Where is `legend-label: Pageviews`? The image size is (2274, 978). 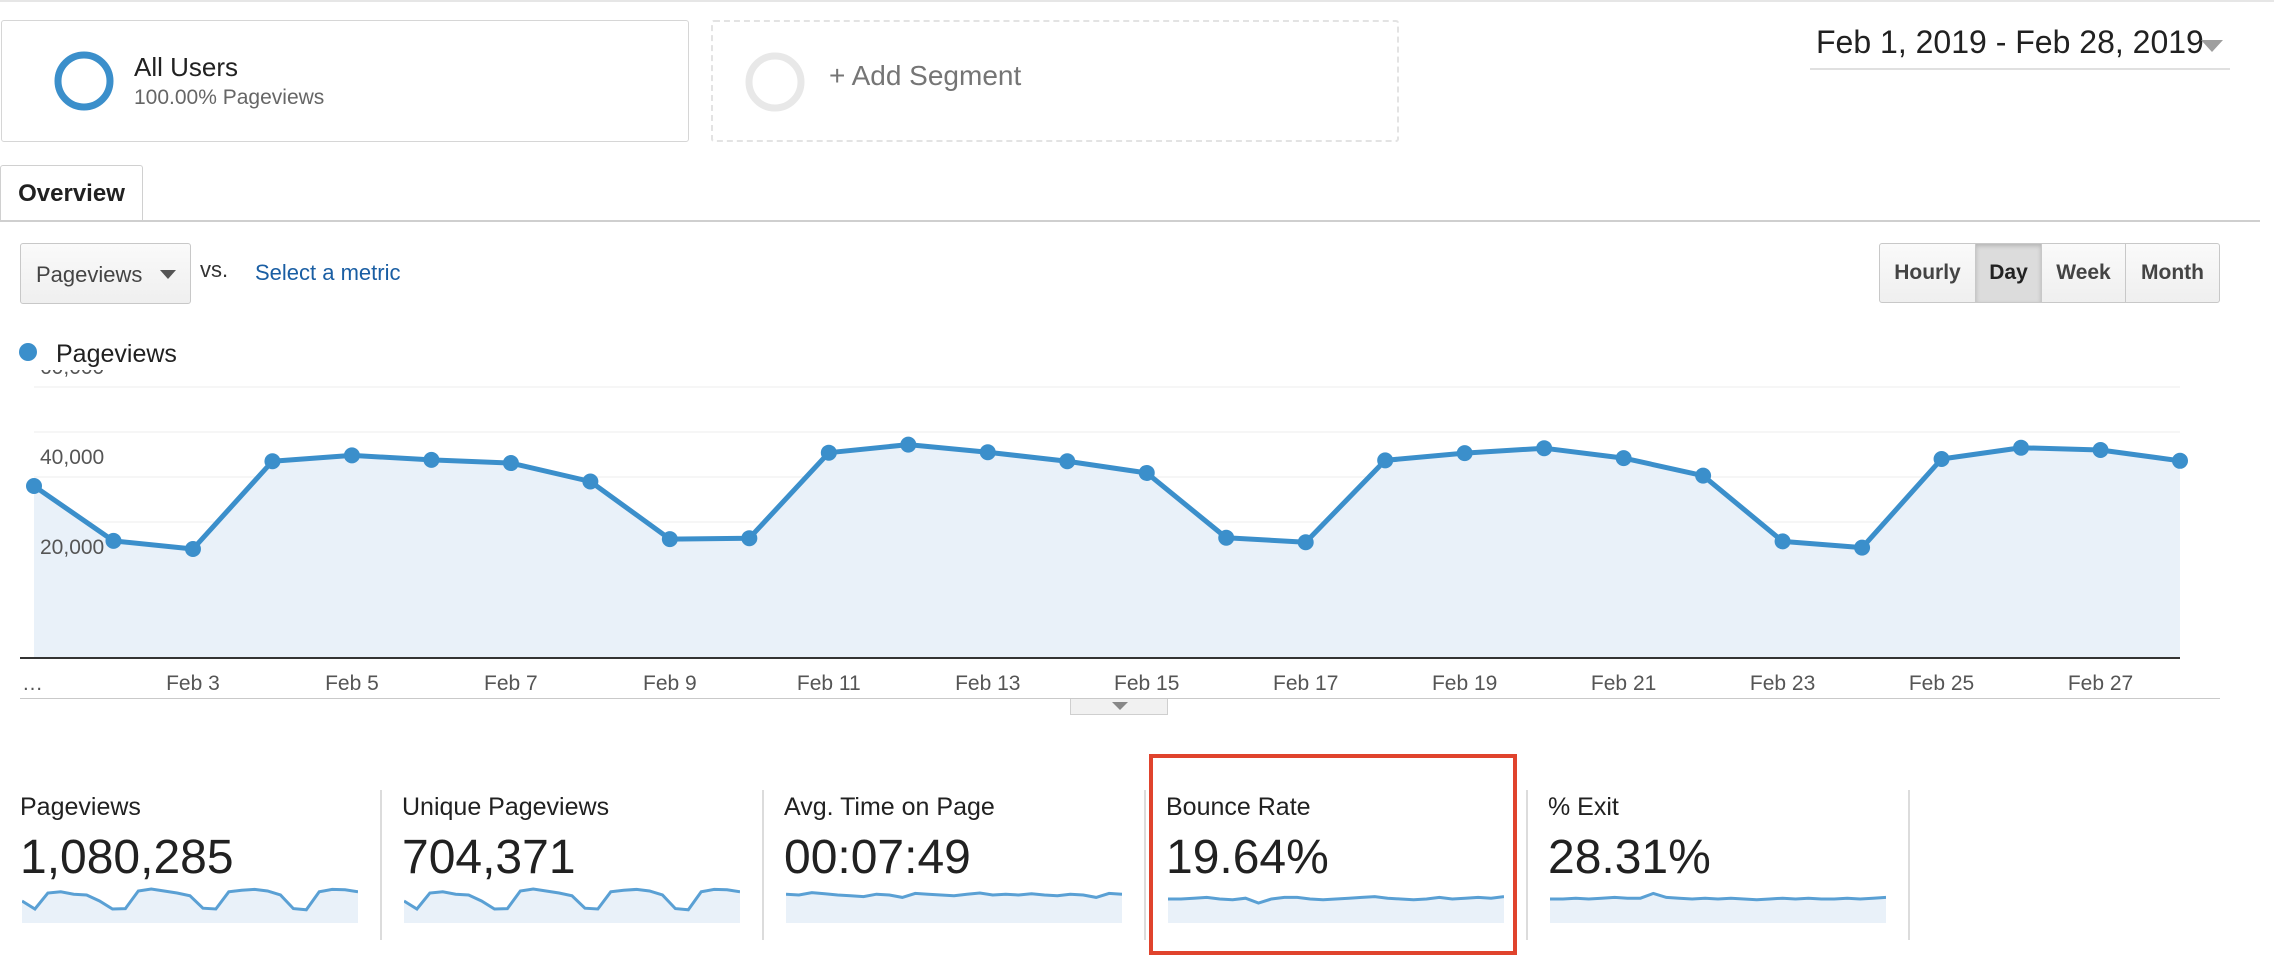 legend-label: Pageviews is located at coordinates (116, 354).